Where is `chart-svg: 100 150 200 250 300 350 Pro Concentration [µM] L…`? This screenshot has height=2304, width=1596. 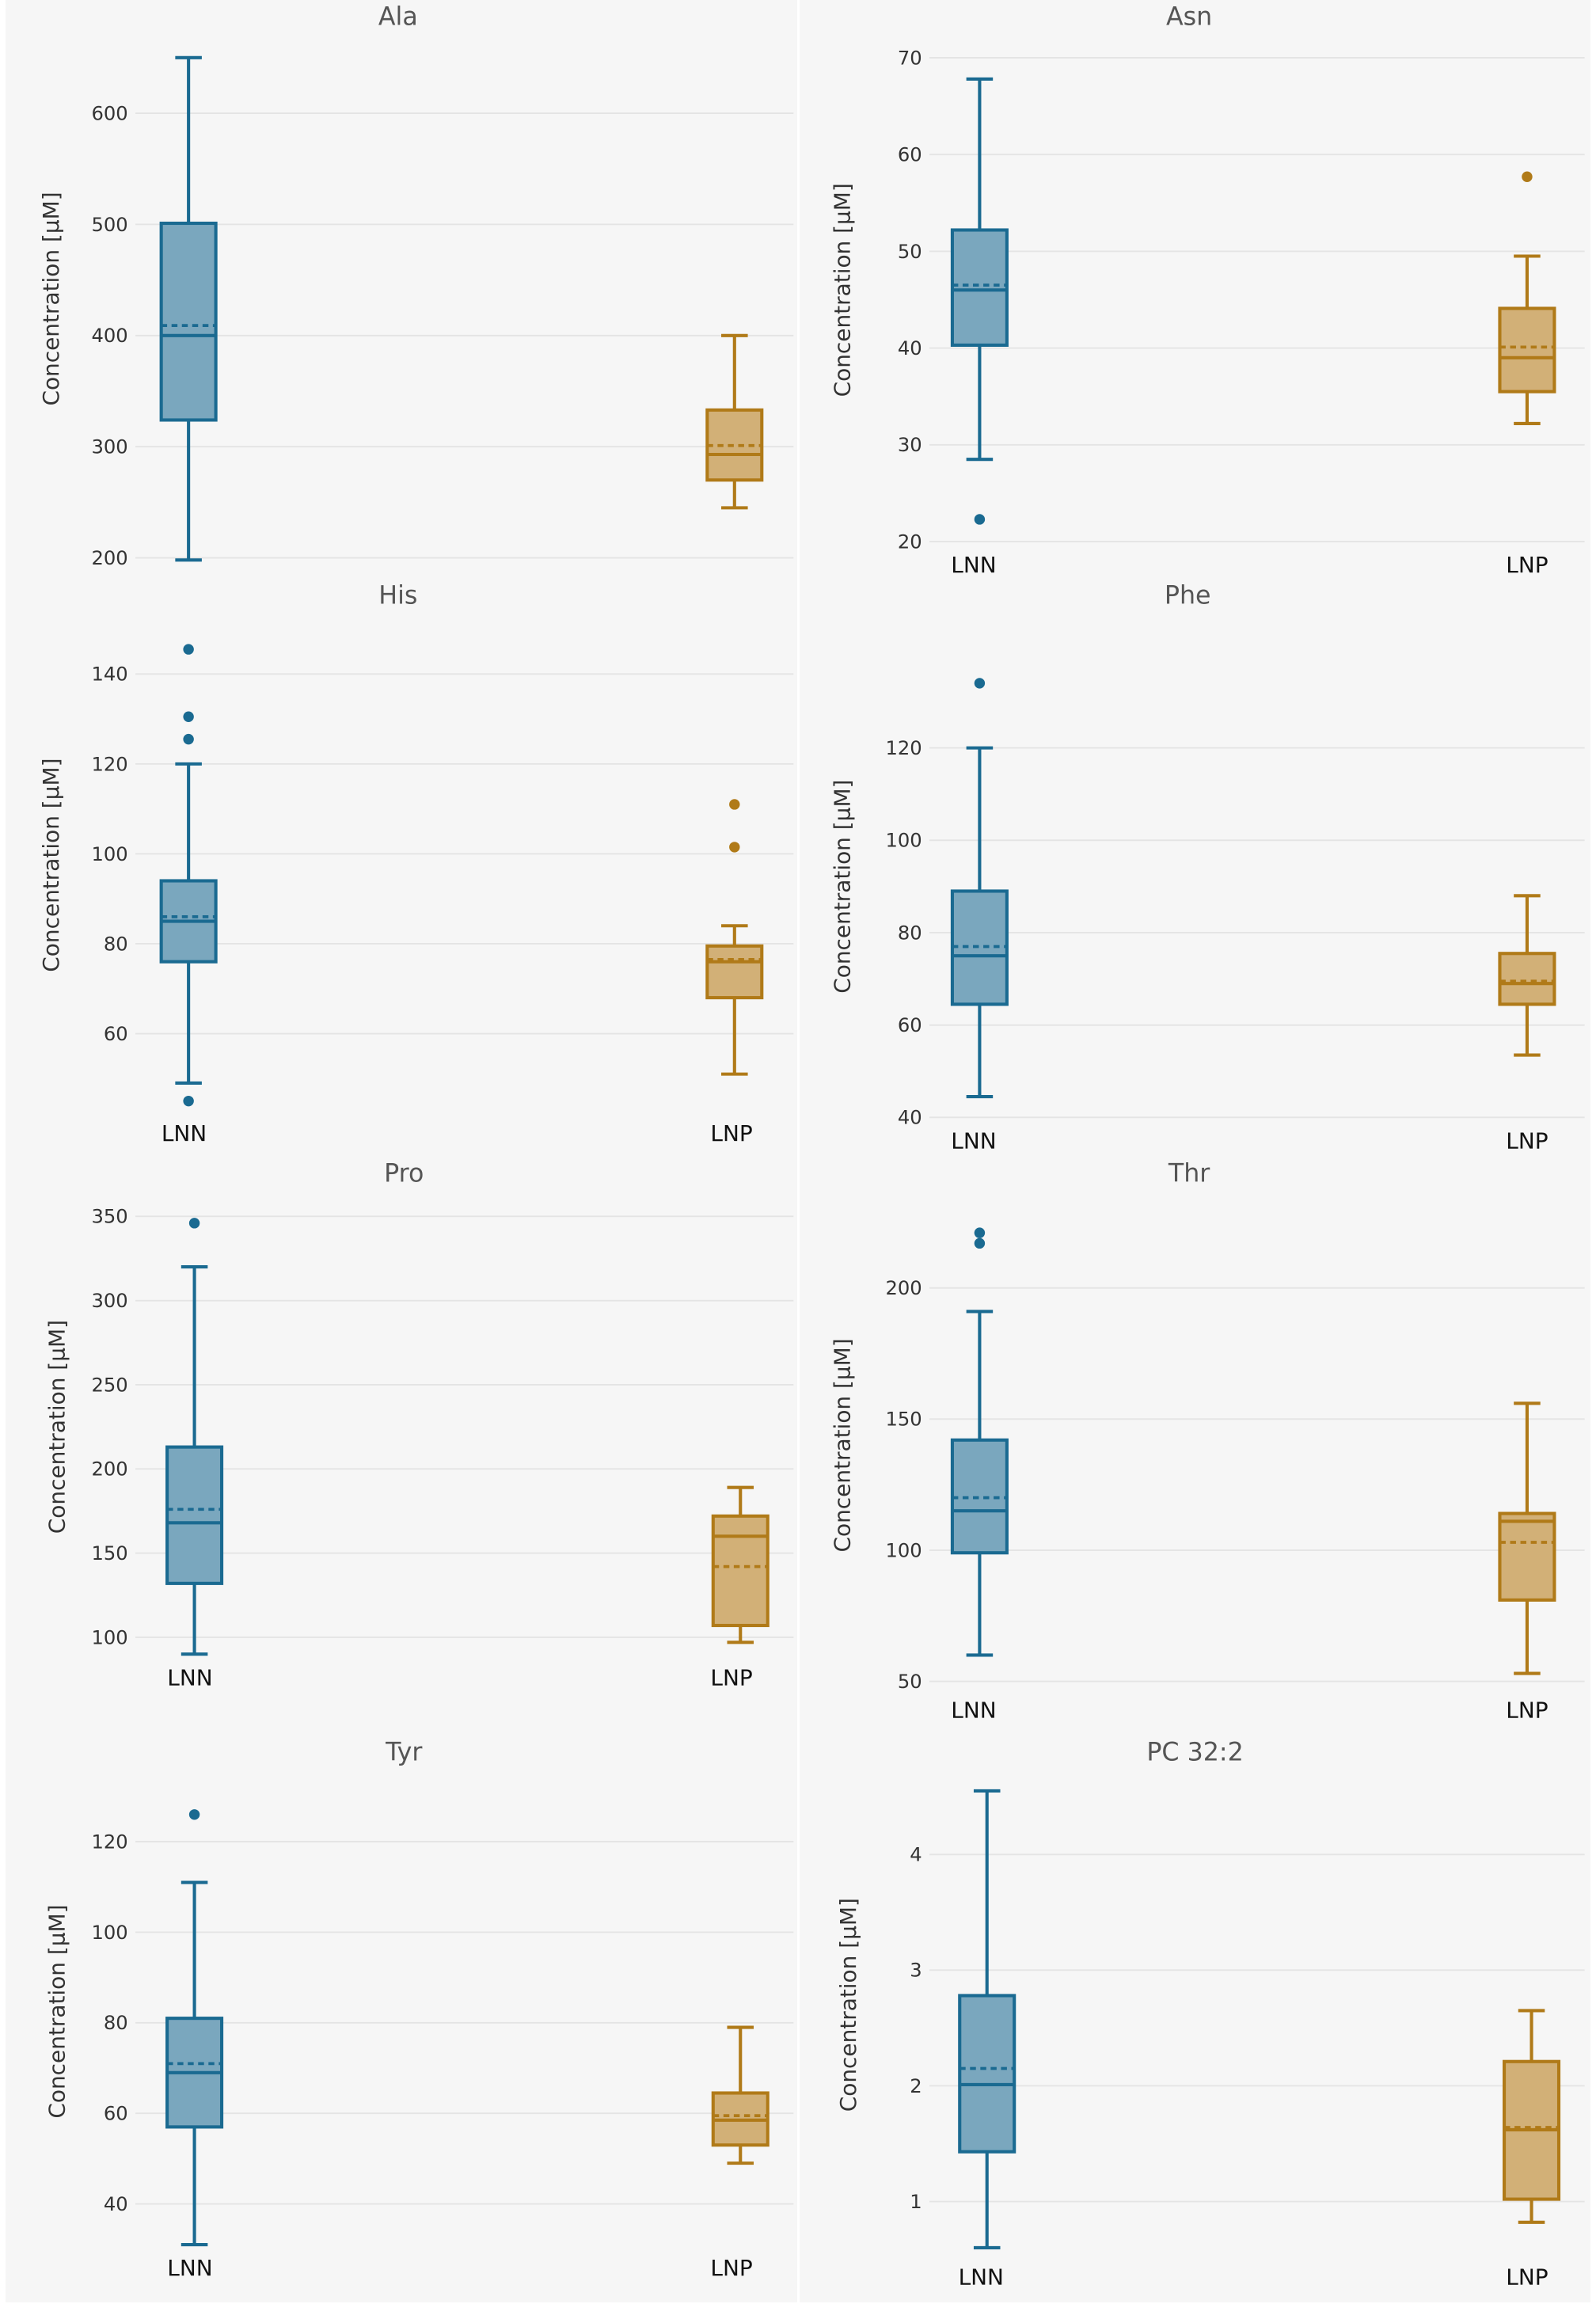
chart-svg: 100 150 200 250 300 350 Pro Concentration [µM] L… is located at coordinates (419, 1425).